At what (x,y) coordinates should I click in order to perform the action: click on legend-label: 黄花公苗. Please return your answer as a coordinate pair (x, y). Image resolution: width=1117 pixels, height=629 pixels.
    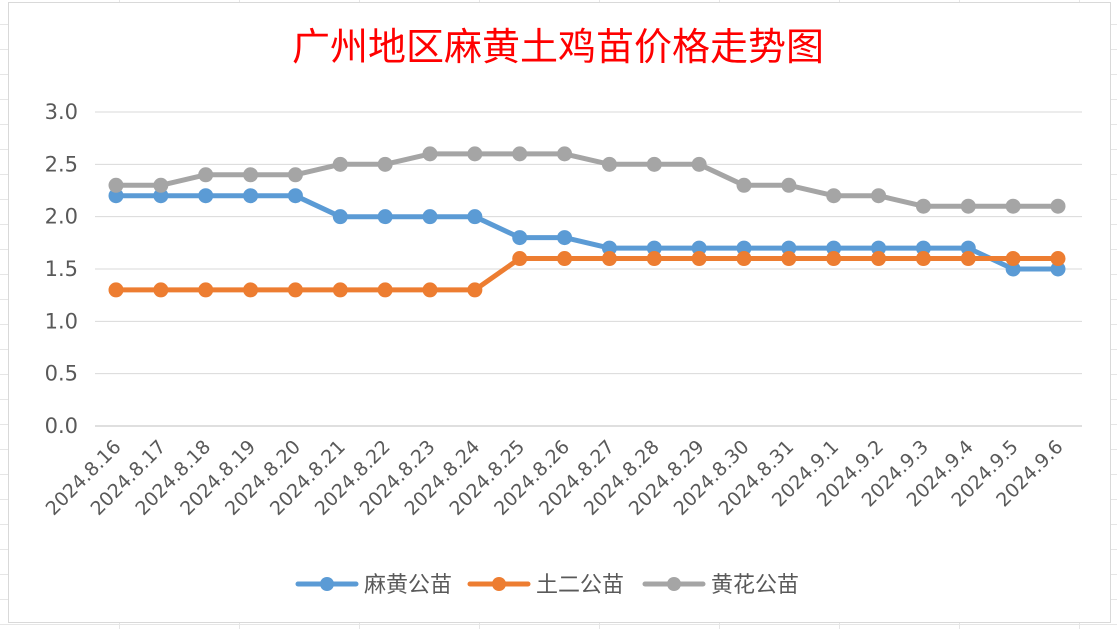
    Looking at the image, I should click on (755, 585).